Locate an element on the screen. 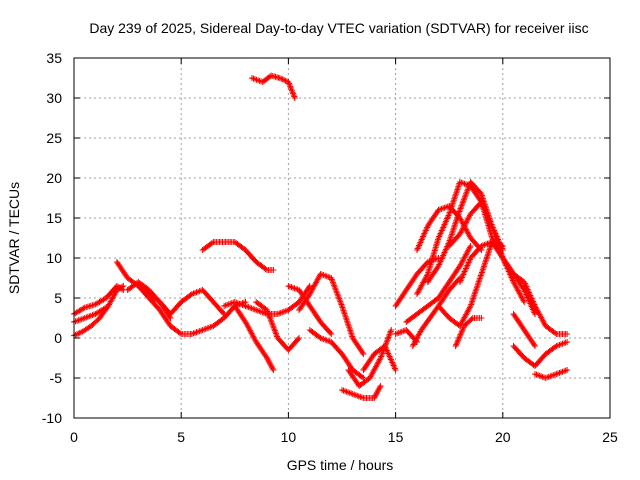 The width and height of the screenshot is (640, 480). x-tick-label: 0 is located at coordinates (74, 437).